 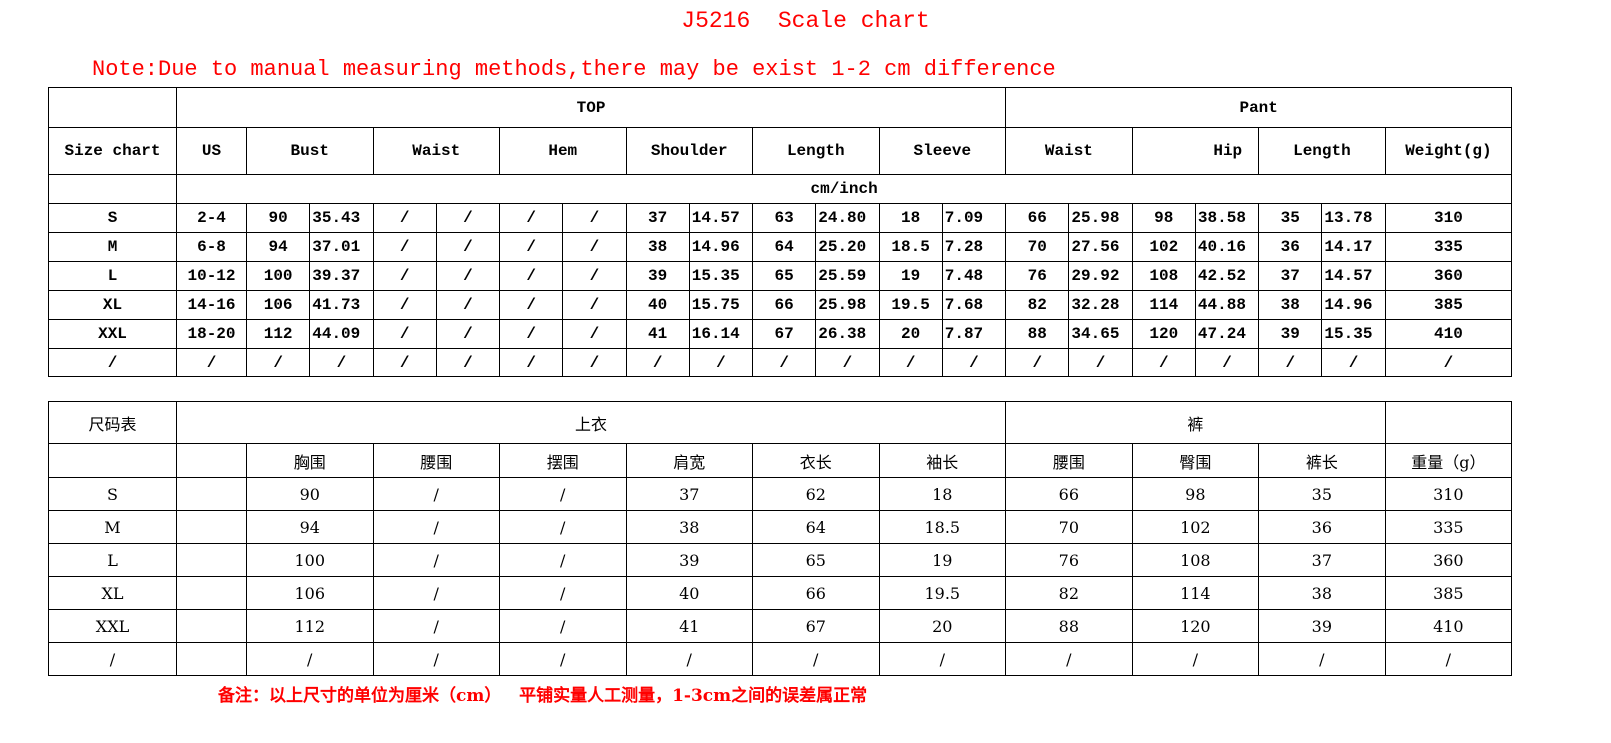 What do you see at coordinates (112, 151) in the screenshot?
I see `size-chart-header: Size chart` at bounding box center [112, 151].